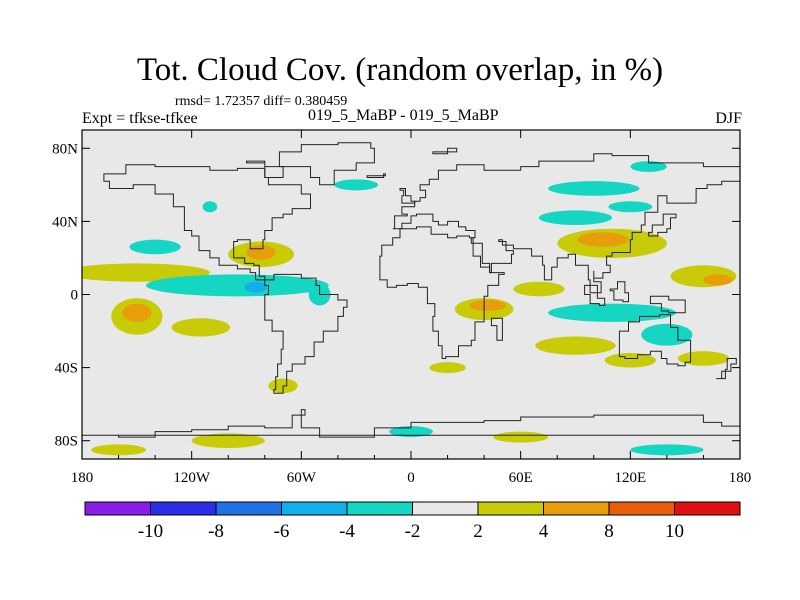 Image resolution: width=800 pixels, height=600 pixels. What do you see at coordinates (603, 239) in the screenshot?
I see `anomaly-china-core` at bounding box center [603, 239].